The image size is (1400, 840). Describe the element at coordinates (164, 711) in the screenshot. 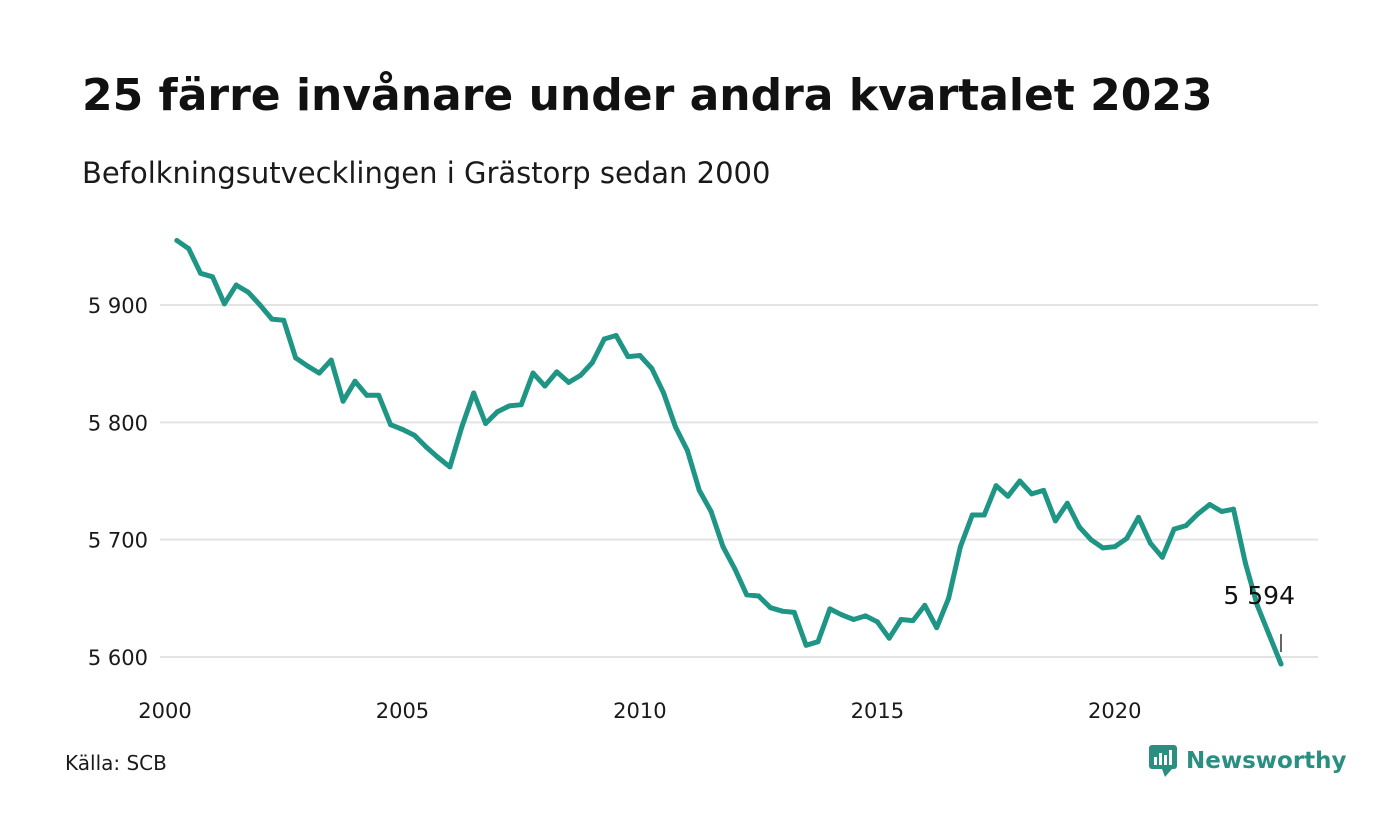

I see `x-tick-label: 2000` at that location.